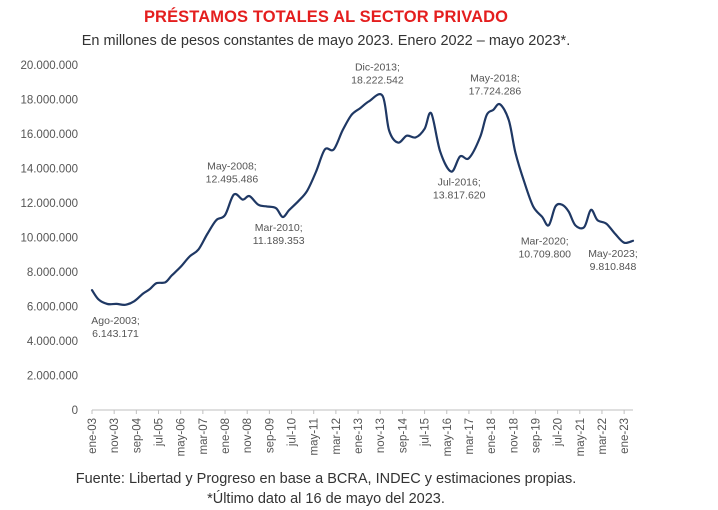 Image resolution: width=718 pixels, height=510 pixels. Describe the element at coordinates (495, 91) in the screenshot. I see `annotation-label: 17.724.286` at that location.